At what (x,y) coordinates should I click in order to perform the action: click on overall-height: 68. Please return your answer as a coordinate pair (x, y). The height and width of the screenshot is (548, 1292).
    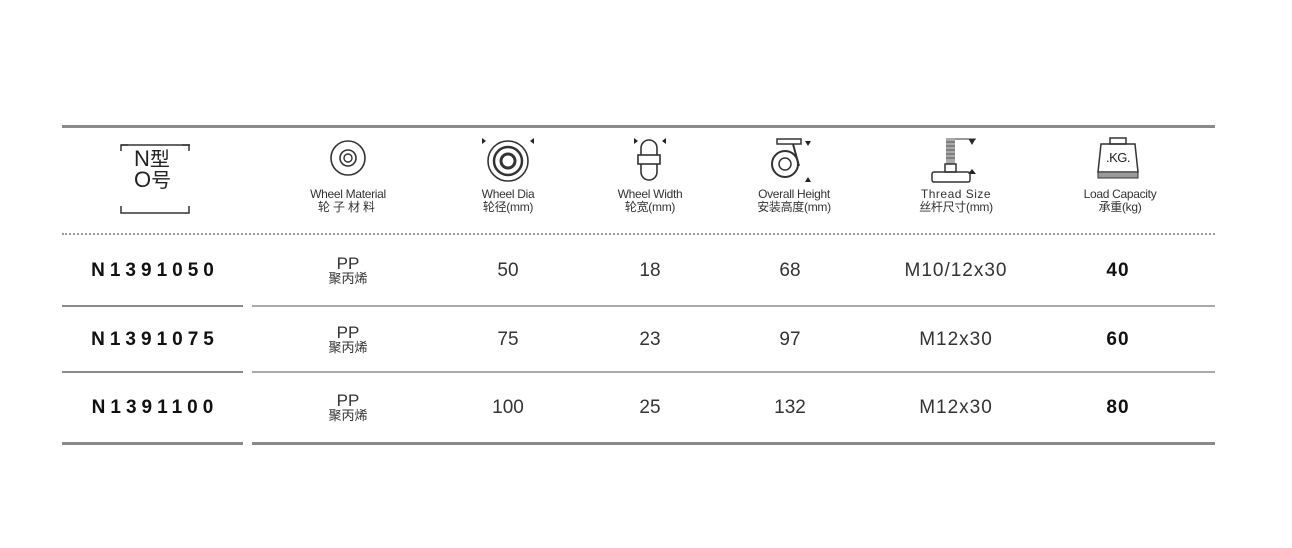
    Looking at the image, I should click on (790, 270).